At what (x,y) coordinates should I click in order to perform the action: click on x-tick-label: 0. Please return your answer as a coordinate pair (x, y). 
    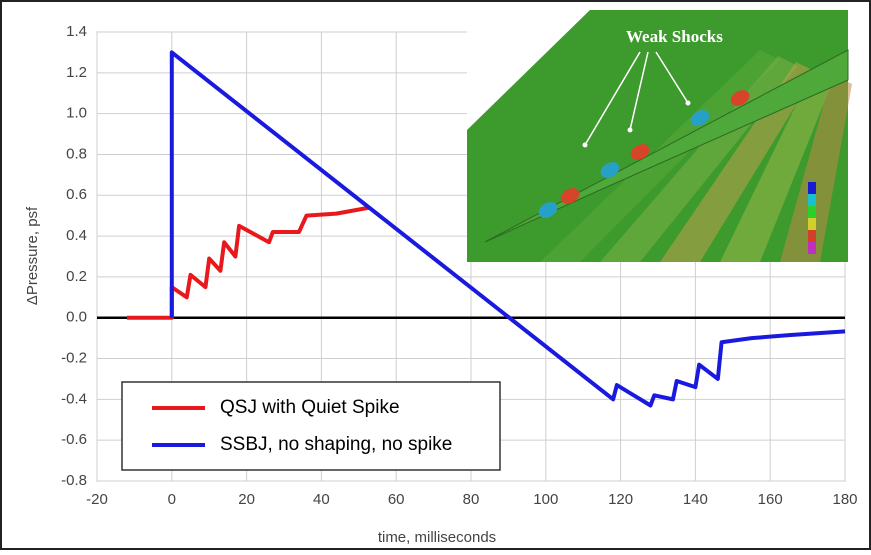
    Looking at the image, I should click on (172, 499).